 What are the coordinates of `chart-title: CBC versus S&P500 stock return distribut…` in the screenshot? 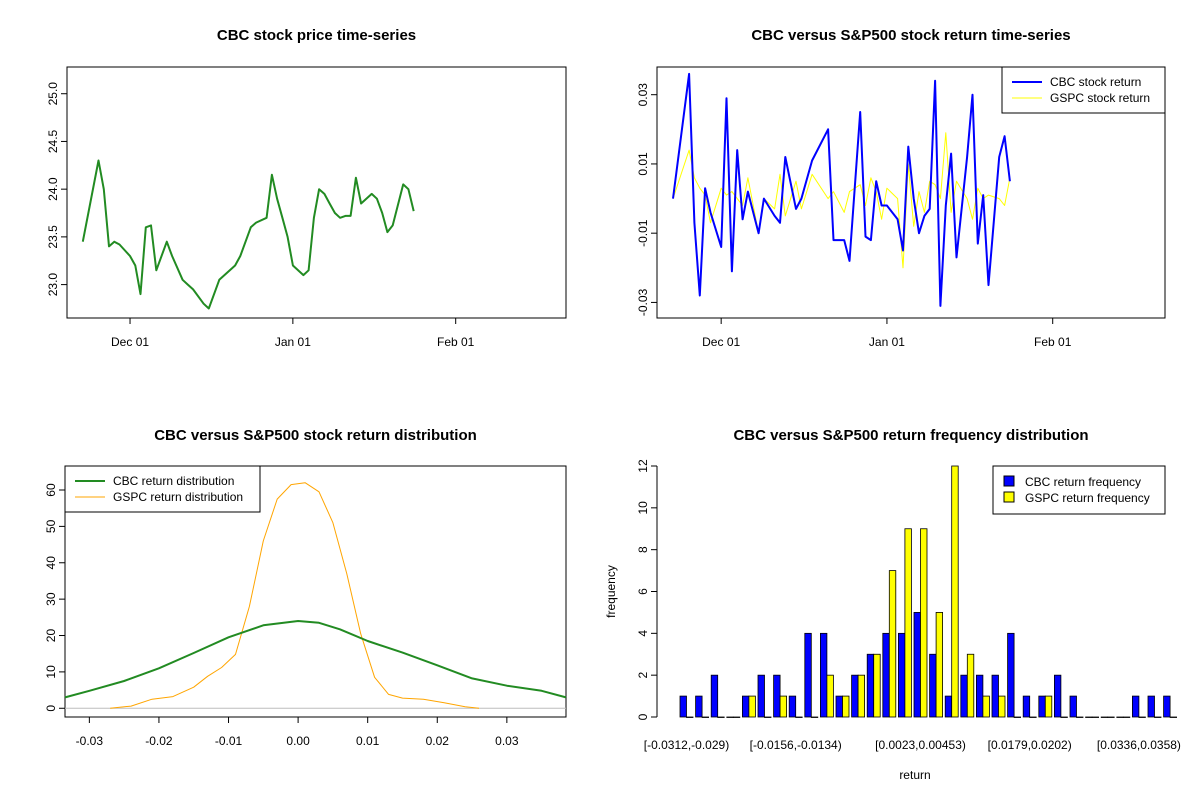 It's located at (315, 435).